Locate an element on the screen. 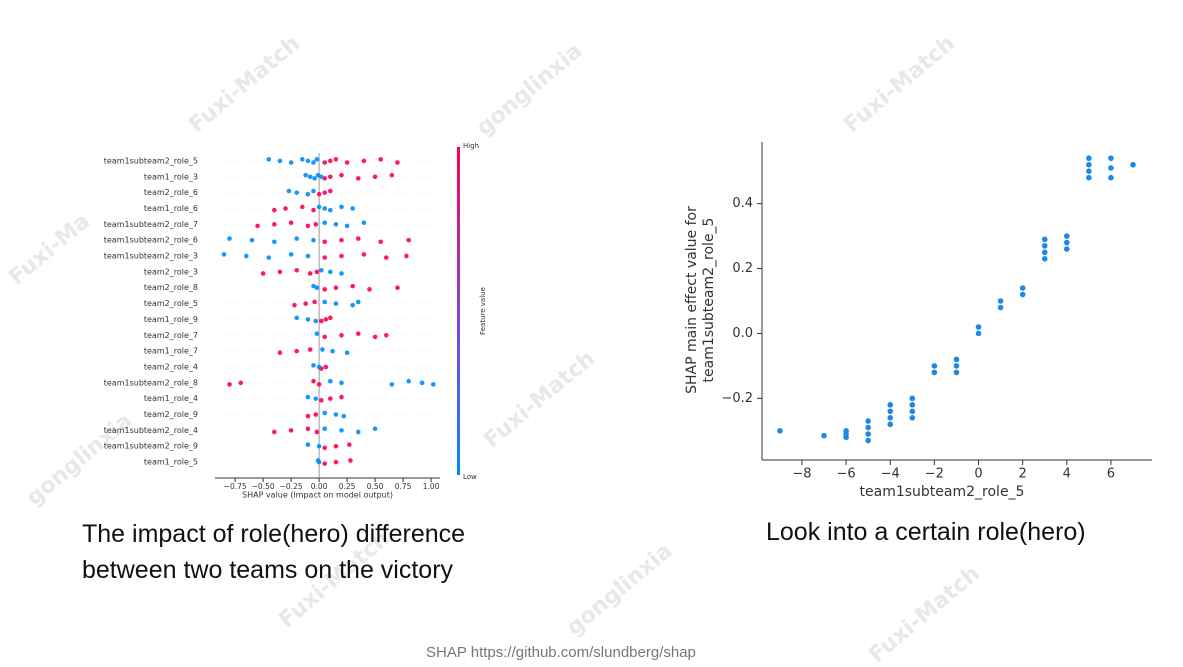  category-label: team1subteam2_role_9 is located at coordinates (151, 446).